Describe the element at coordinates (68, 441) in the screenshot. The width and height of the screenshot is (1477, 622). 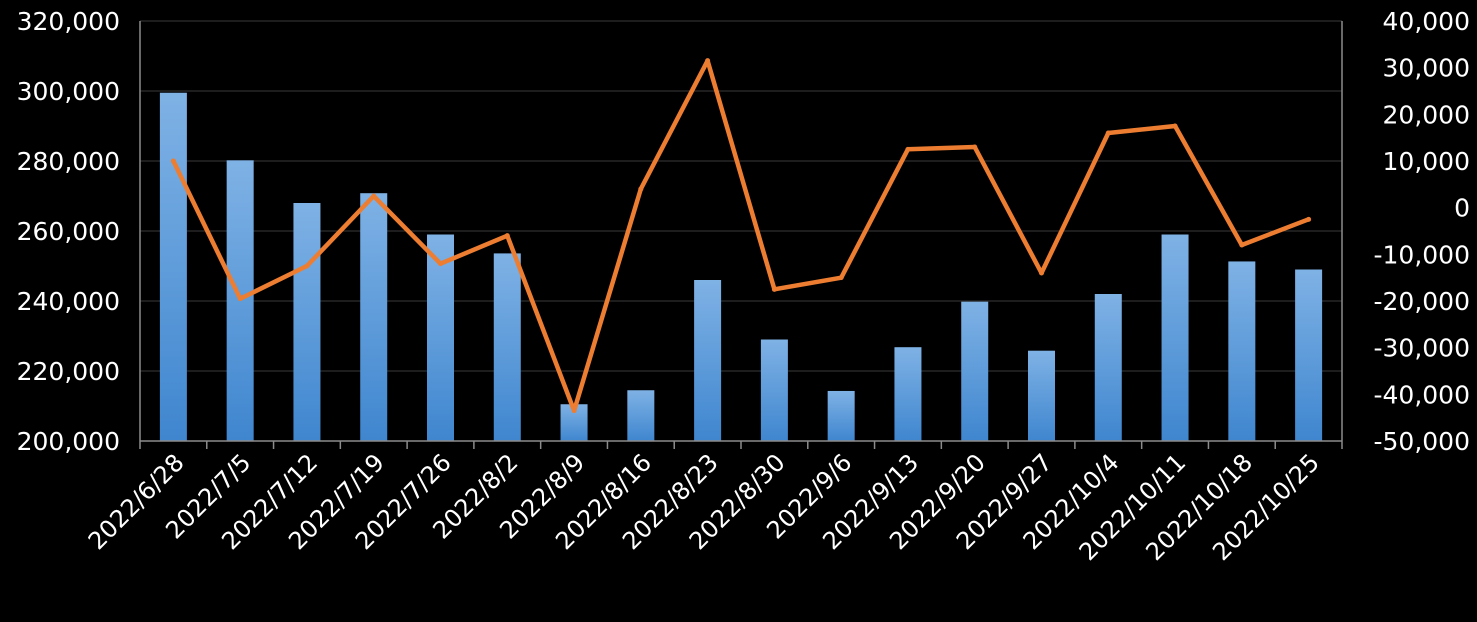
I see `y-left-tick-label: 200,000` at that location.